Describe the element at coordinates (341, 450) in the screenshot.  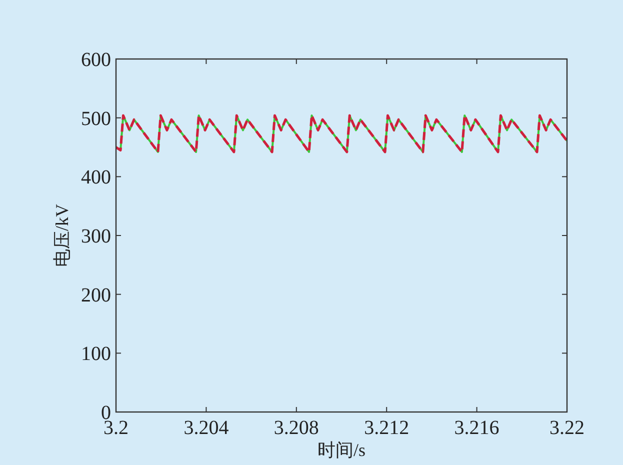
I see `x-axis-title: 时间/s` at that location.